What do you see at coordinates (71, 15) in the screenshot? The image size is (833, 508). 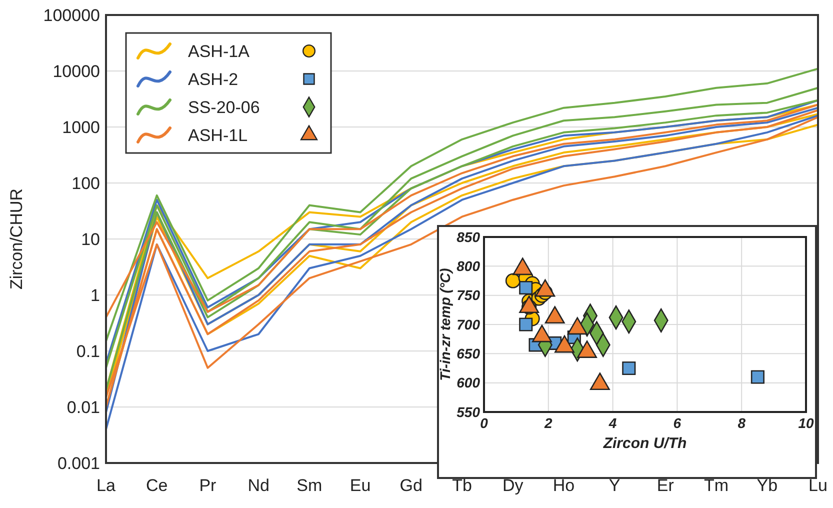 I see `y-tick-label: 100000` at bounding box center [71, 15].